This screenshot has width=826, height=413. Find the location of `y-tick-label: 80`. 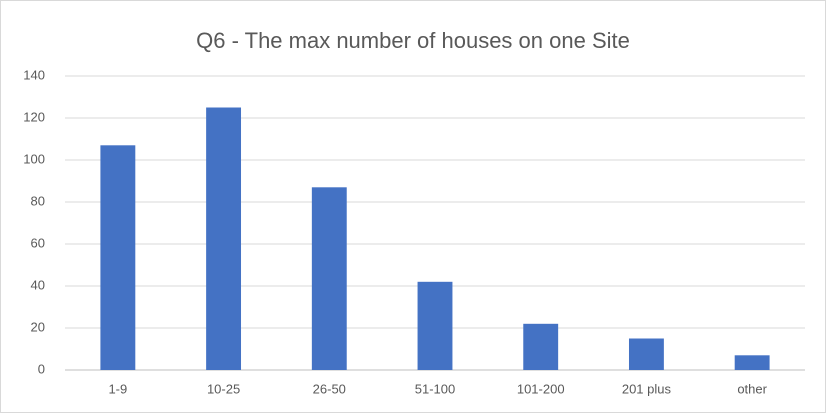

y-tick-label: 80 is located at coordinates (38, 200).